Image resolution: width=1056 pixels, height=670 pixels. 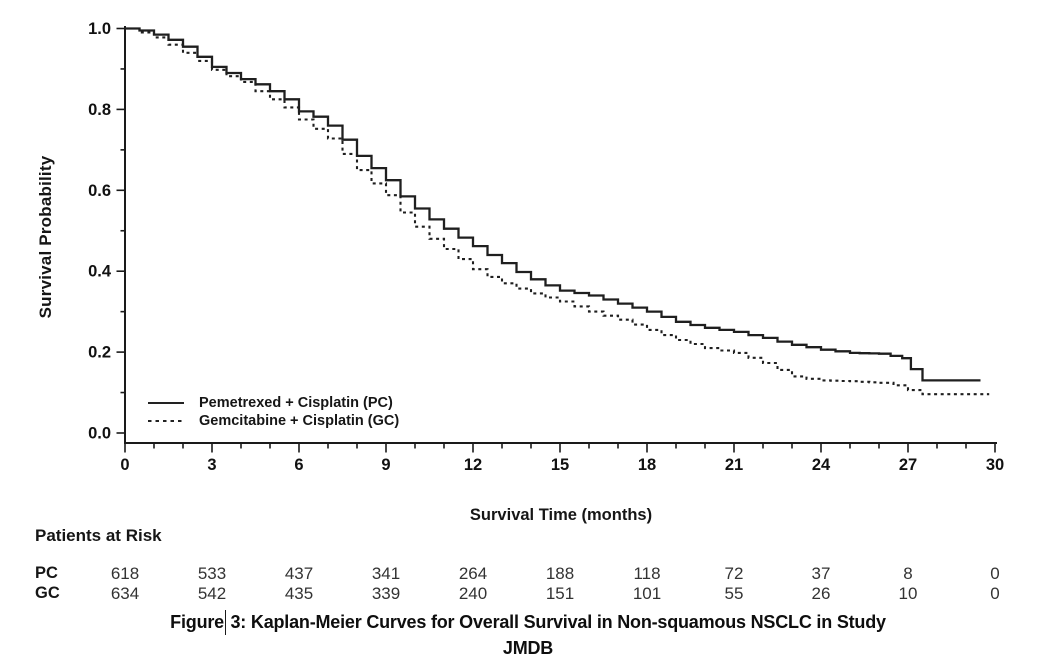 I want to click on atrisk-count-gc-m18: 101, so click(x=647, y=593).